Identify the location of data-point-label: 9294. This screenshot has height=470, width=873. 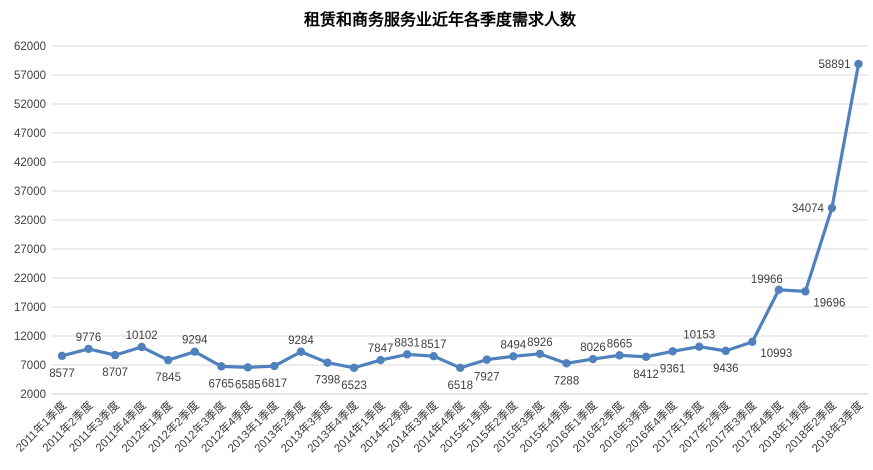
(195, 341).